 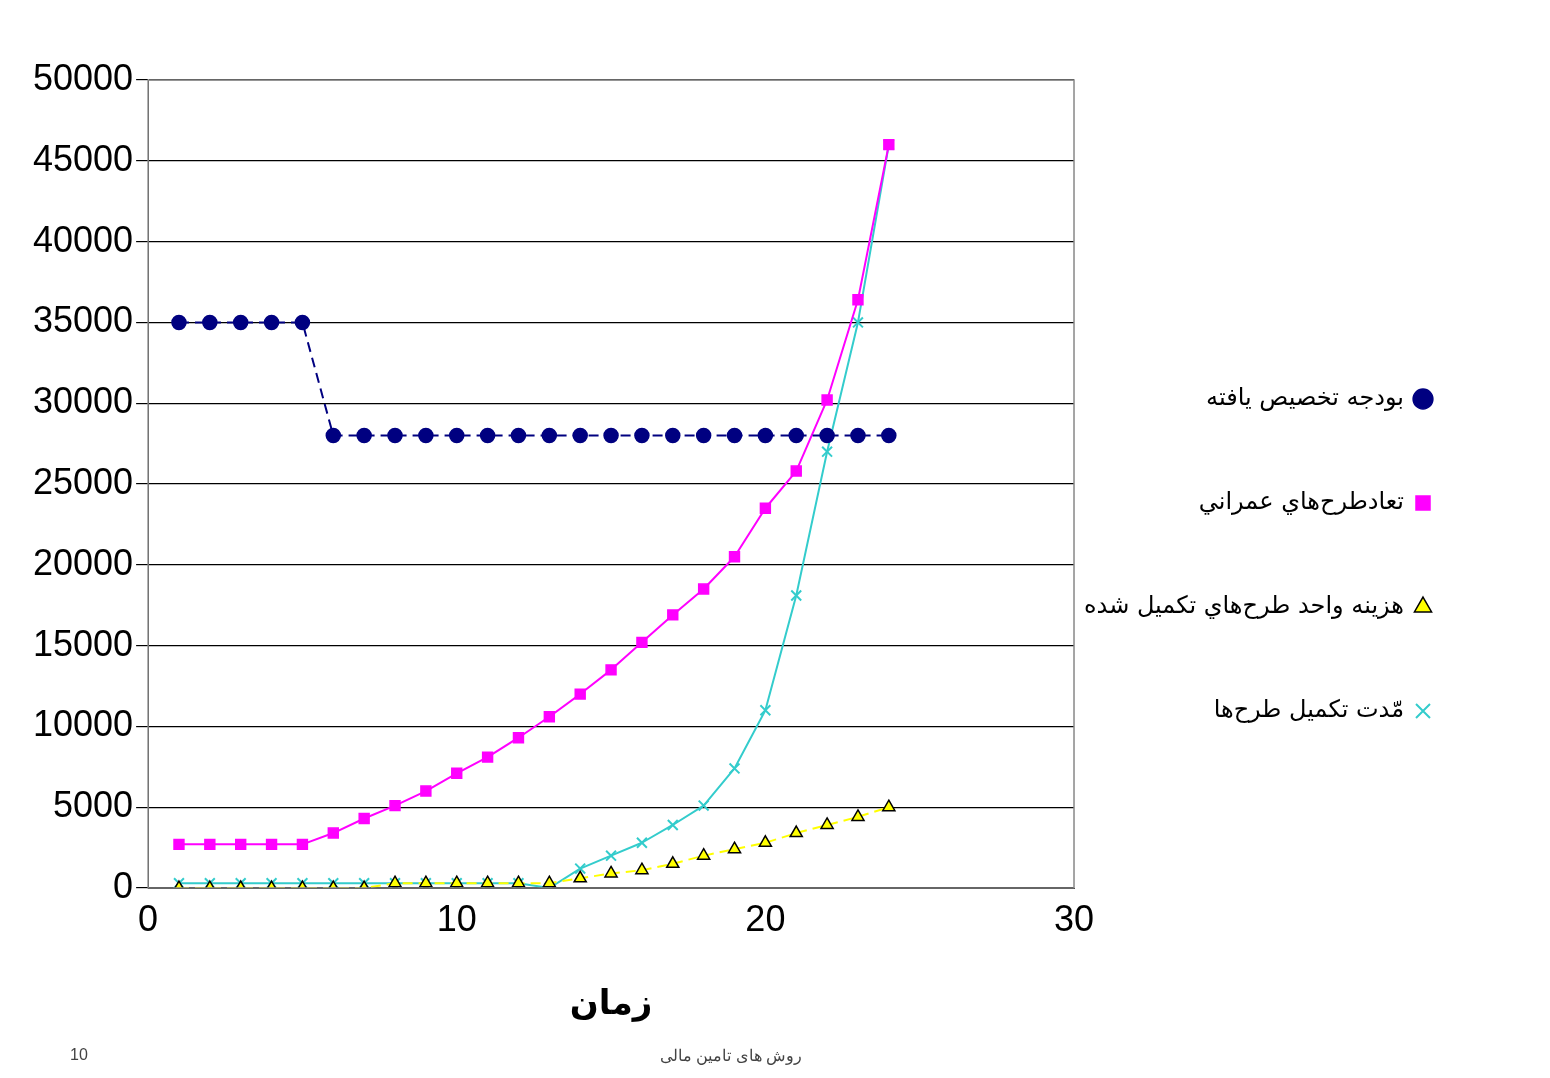 What do you see at coordinates (456, 918) in the screenshot?
I see `x-tick-label: 10` at bounding box center [456, 918].